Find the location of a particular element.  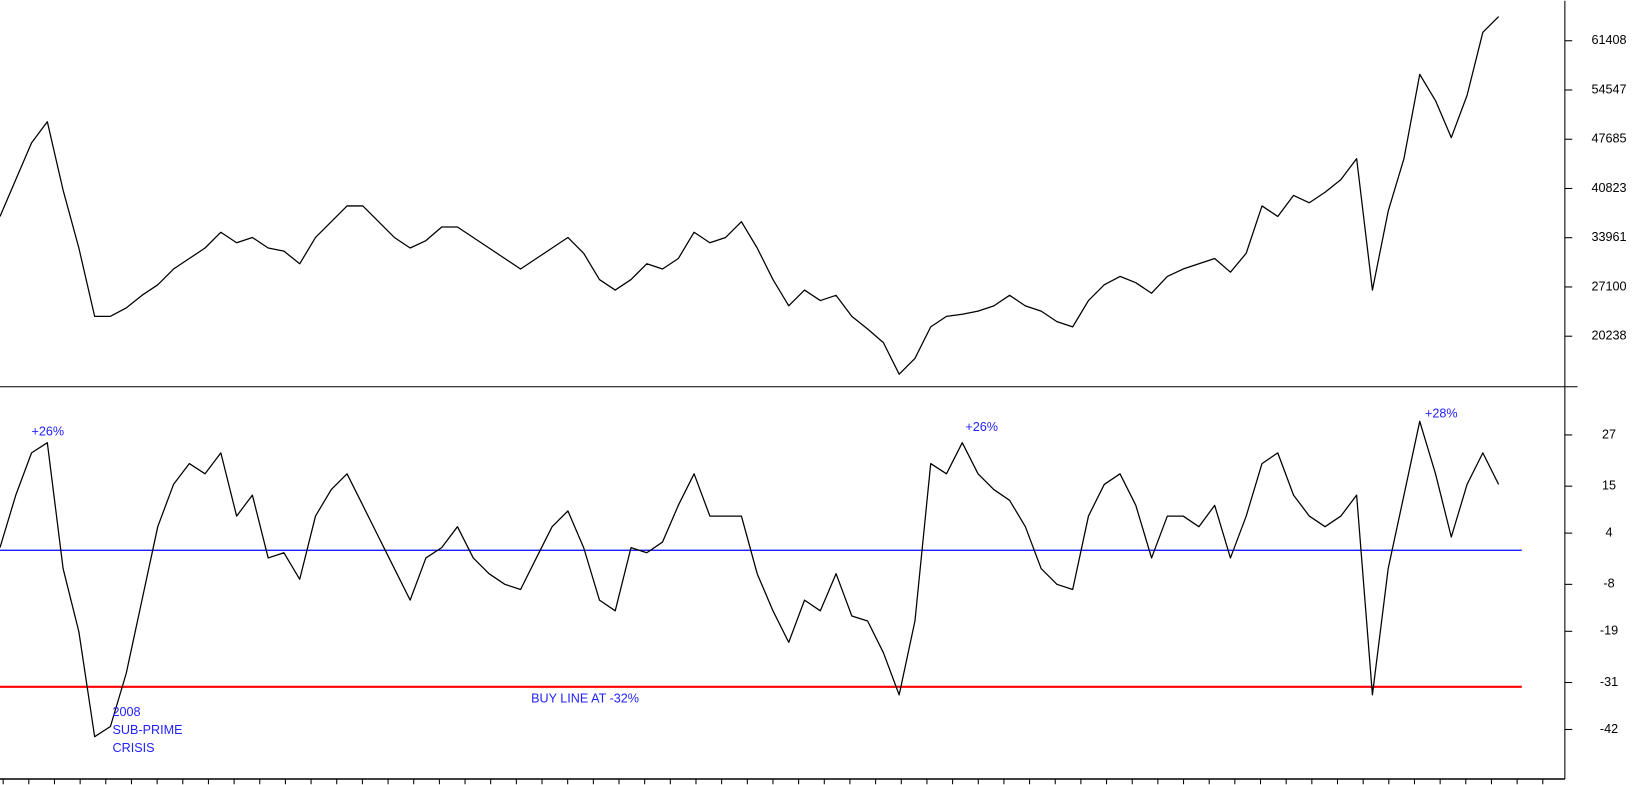

annotation: BUY LINE AT -32% is located at coordinates (585, 698).